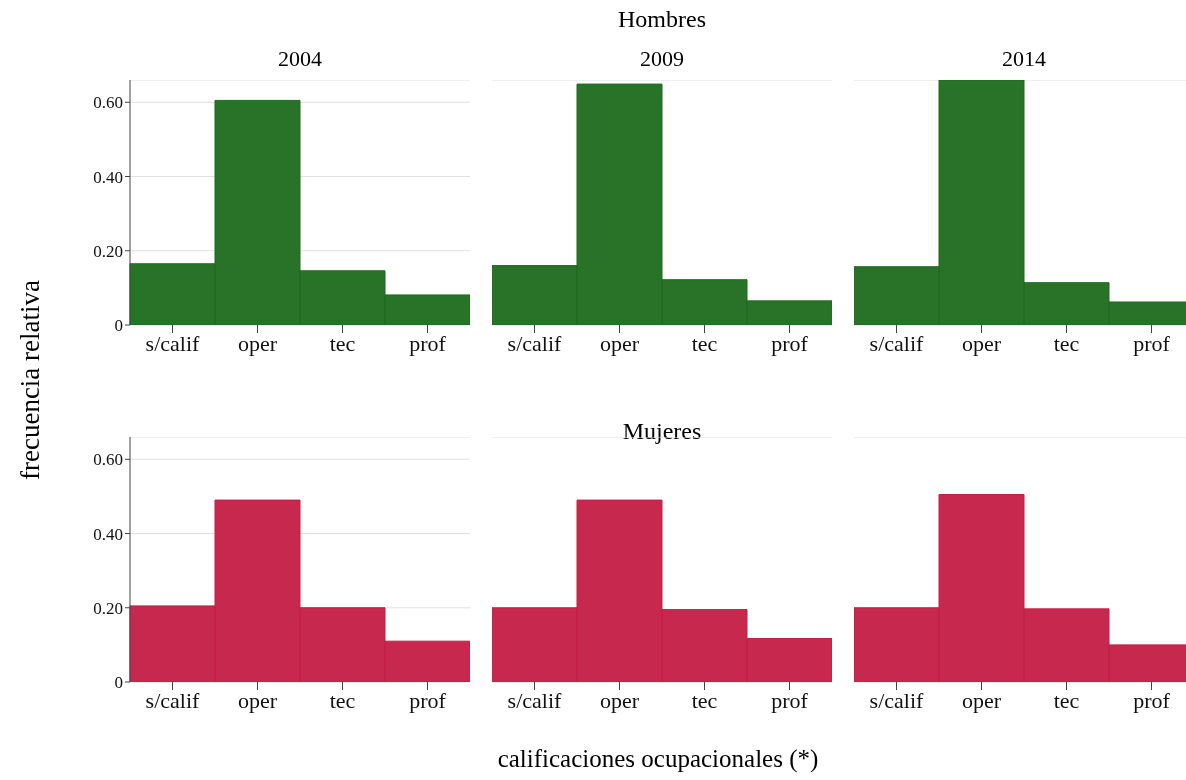  I want to click on x-axis-title: calificaciones ocupacionales (*), so click(658, 759).